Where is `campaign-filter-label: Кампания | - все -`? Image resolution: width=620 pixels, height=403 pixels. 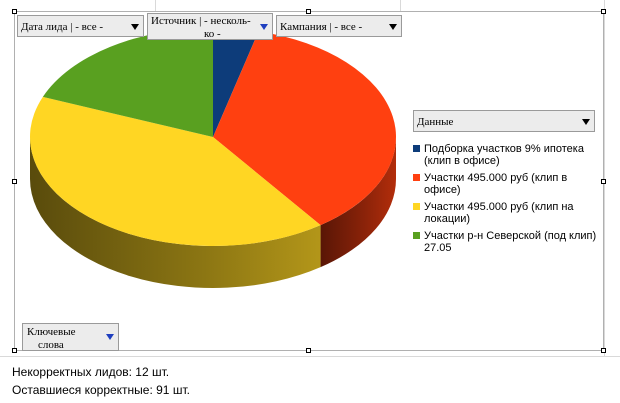 campaign-filter-label: Кампания | - все - is located at coordinates (321, 27).